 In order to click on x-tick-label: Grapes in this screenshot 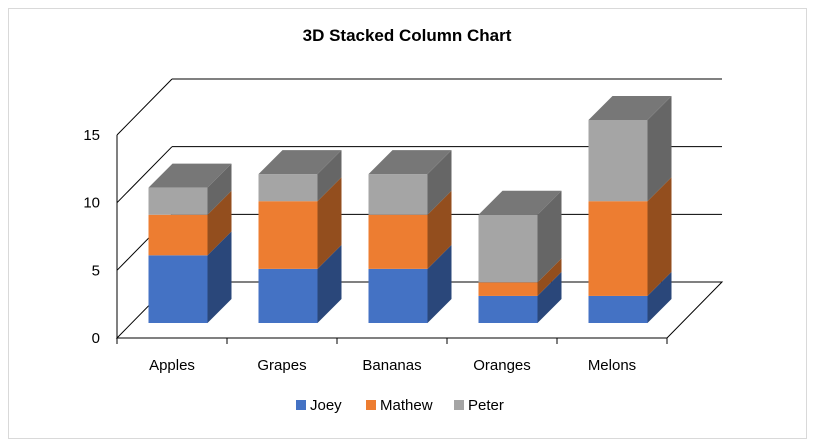, I will do `click(281, 365)`.